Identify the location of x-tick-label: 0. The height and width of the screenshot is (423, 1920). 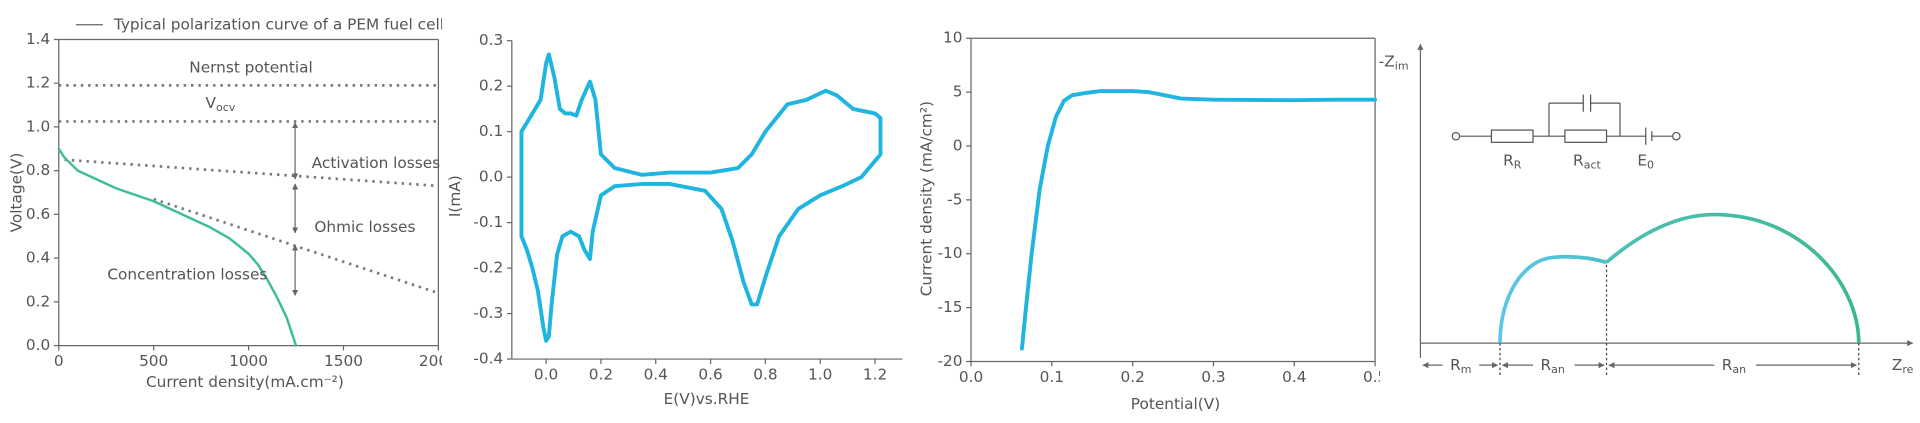
(59, 361).